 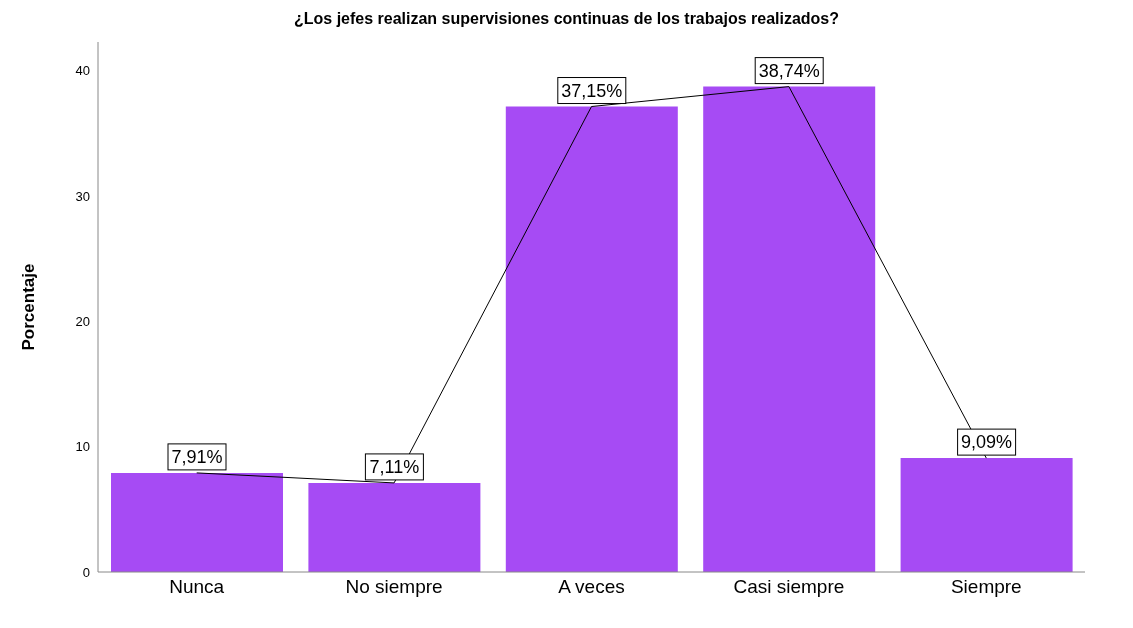 I want to click on x-tick-label: Siempre, so click(x=986, y=587).